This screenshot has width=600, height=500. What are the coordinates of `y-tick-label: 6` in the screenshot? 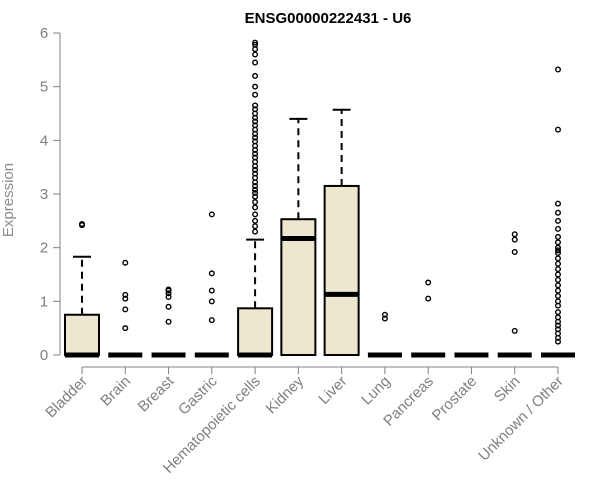 It's located at (44, 33).